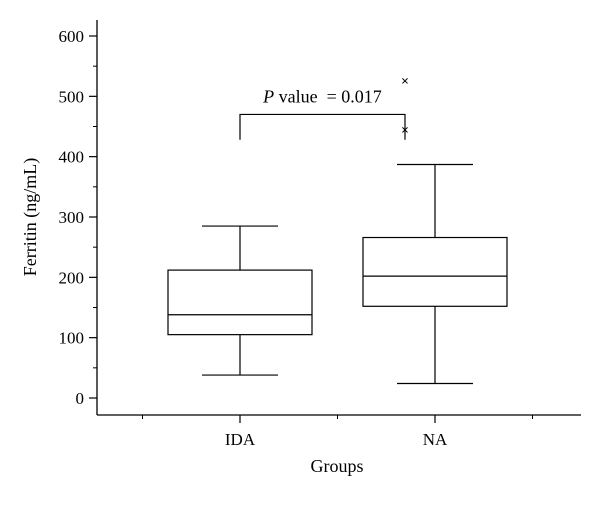 This screenshot has width=600, height=505. I want to click on p-value-label: P value = 0.017, so click(322, 96).